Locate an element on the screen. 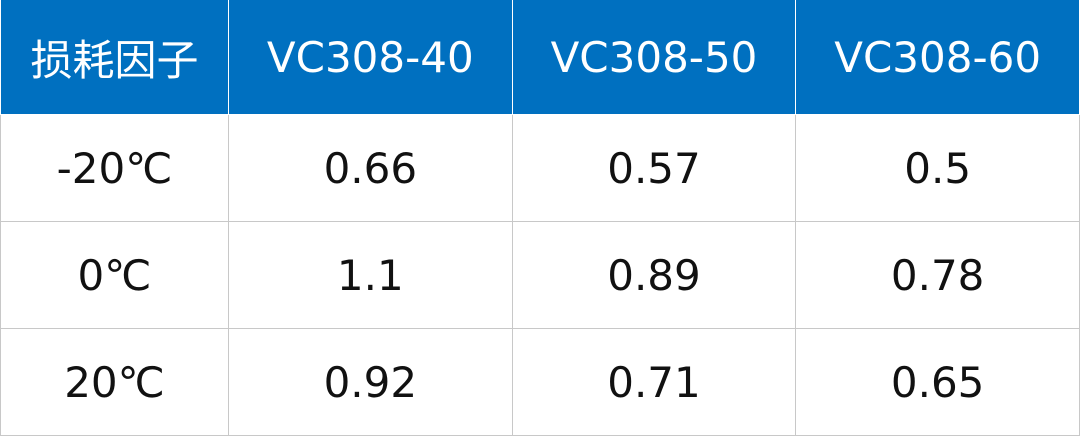 This screenshot has height=436, width=1080. value-cell: 0.5 is located at coordinates (937, 168).